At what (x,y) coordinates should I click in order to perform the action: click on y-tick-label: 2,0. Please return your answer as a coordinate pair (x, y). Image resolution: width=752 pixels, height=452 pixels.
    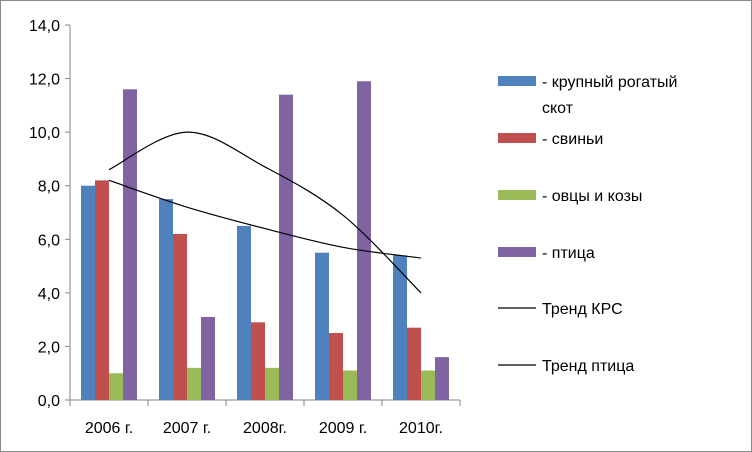
    Looking at the image, I should click on (49, 347).